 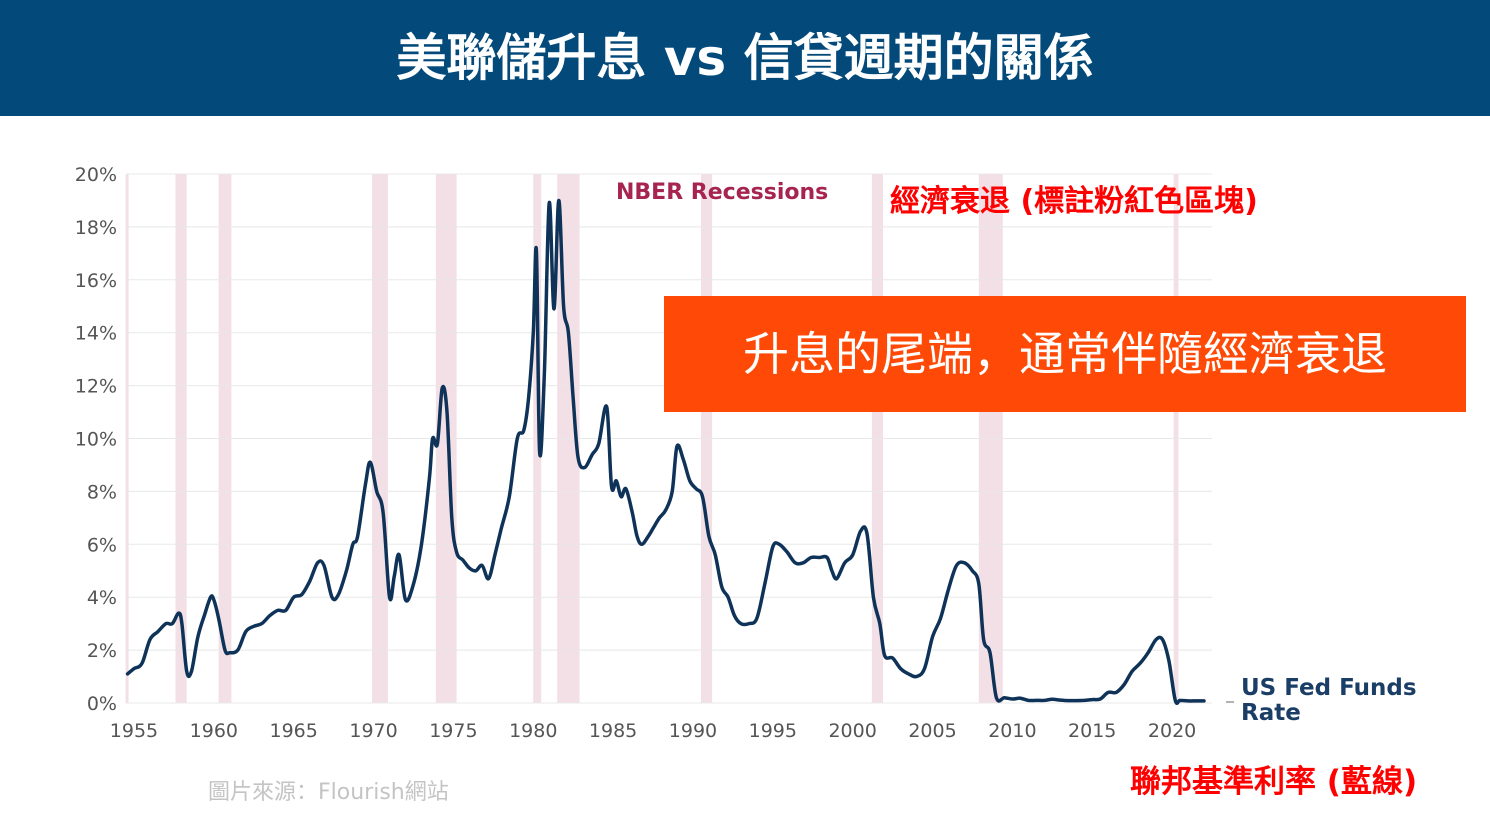 What do you see at coordinates (533, 731) in the screenshot?
I see `x-tick-label: 1980` at bounding box center [533, 731].